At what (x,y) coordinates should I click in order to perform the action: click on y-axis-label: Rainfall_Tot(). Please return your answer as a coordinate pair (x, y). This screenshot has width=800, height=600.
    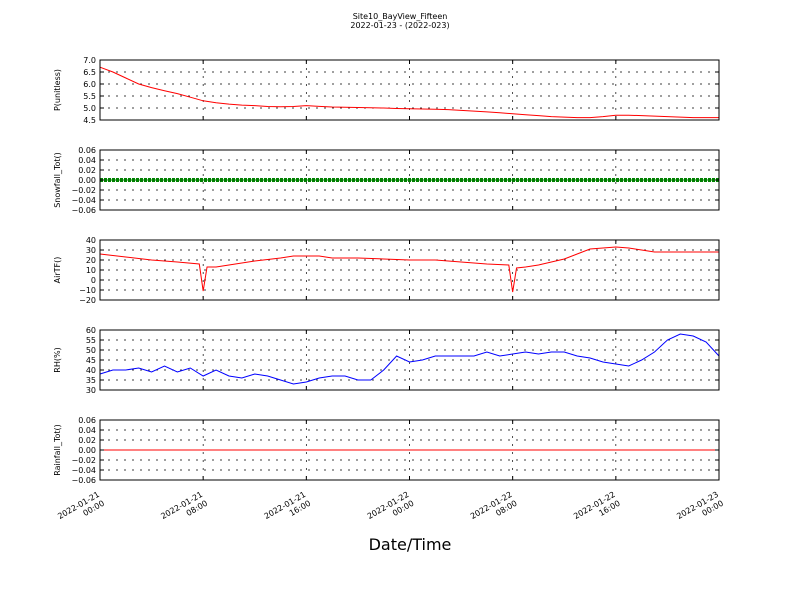
    Looking at the image, I should click on (57, 450).